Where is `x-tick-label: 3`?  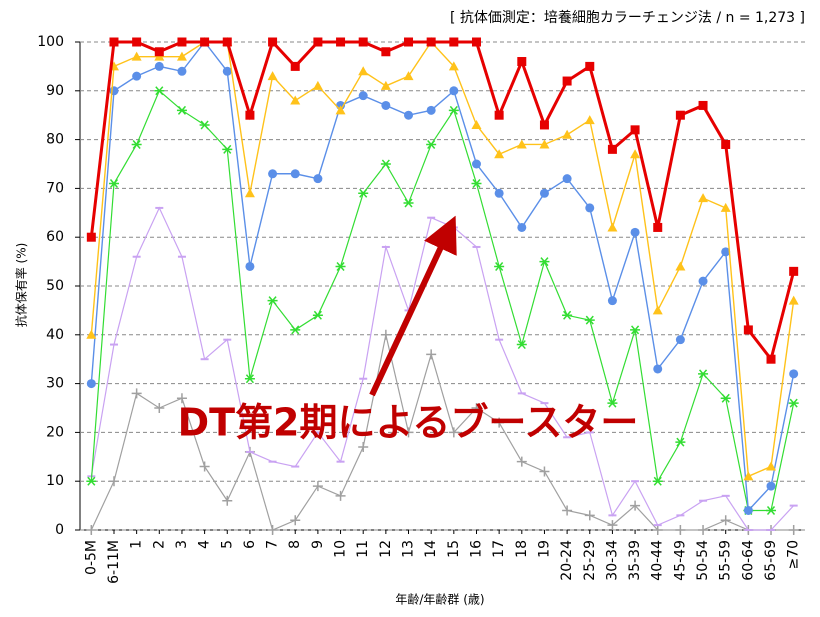 x-tick-label: 3 is located at coordinates (182, 544).